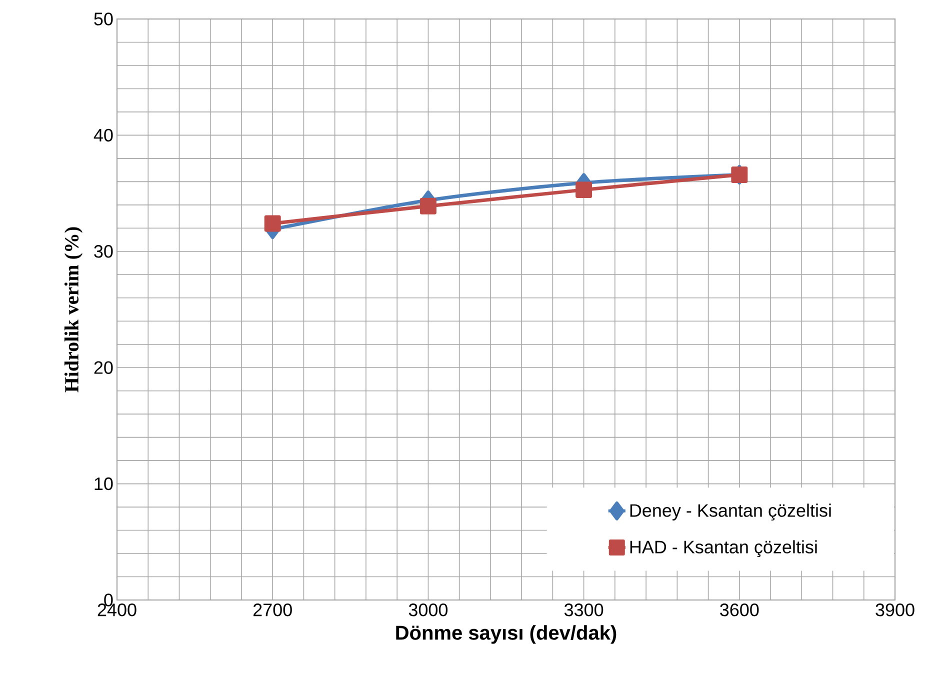 The height and width of the screenshot is (688, 926). I want to click on y-tick-label: 20, so click(103, 367).